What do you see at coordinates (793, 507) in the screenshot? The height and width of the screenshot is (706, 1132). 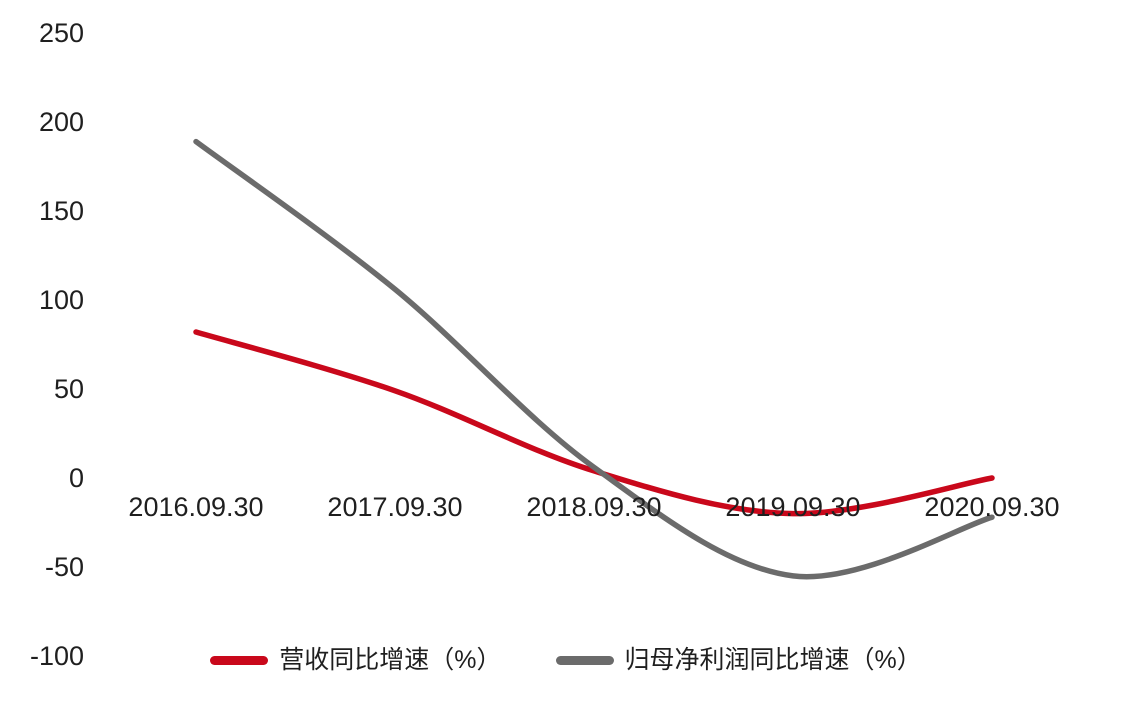 I see `x-axis-tick: 2019.09.30` at bounding box center [793, 507].